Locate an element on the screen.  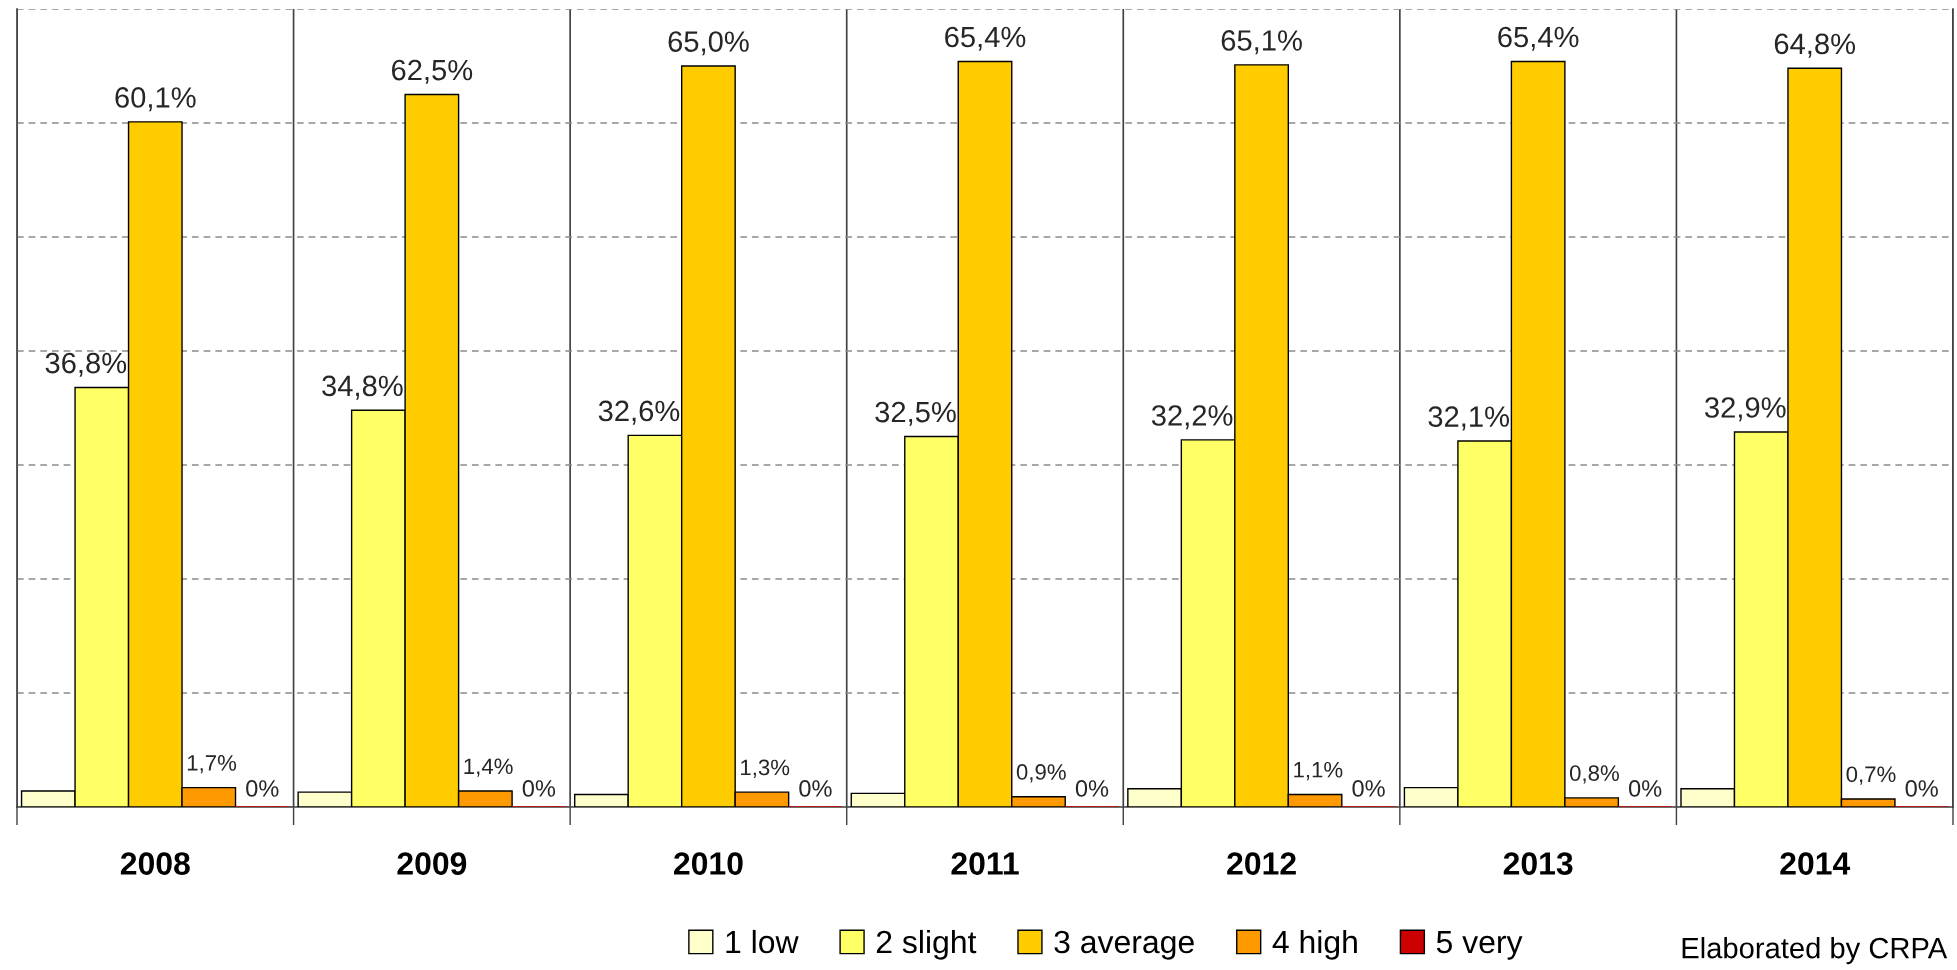
data-label: 1,7% is located at coordinates (212, 764).